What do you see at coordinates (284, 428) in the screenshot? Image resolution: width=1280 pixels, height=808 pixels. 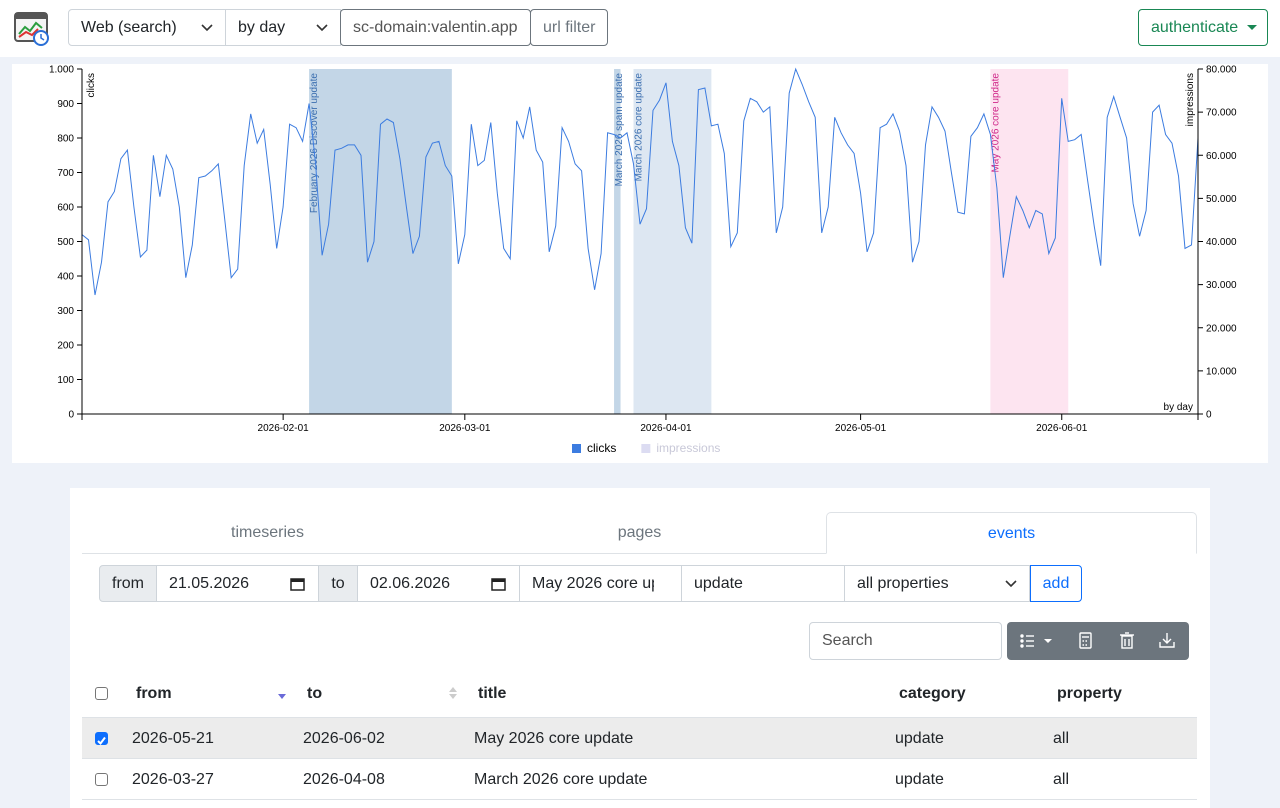 I see `x-tick-label: 2026-02-01` at bounding box center [284, 428].